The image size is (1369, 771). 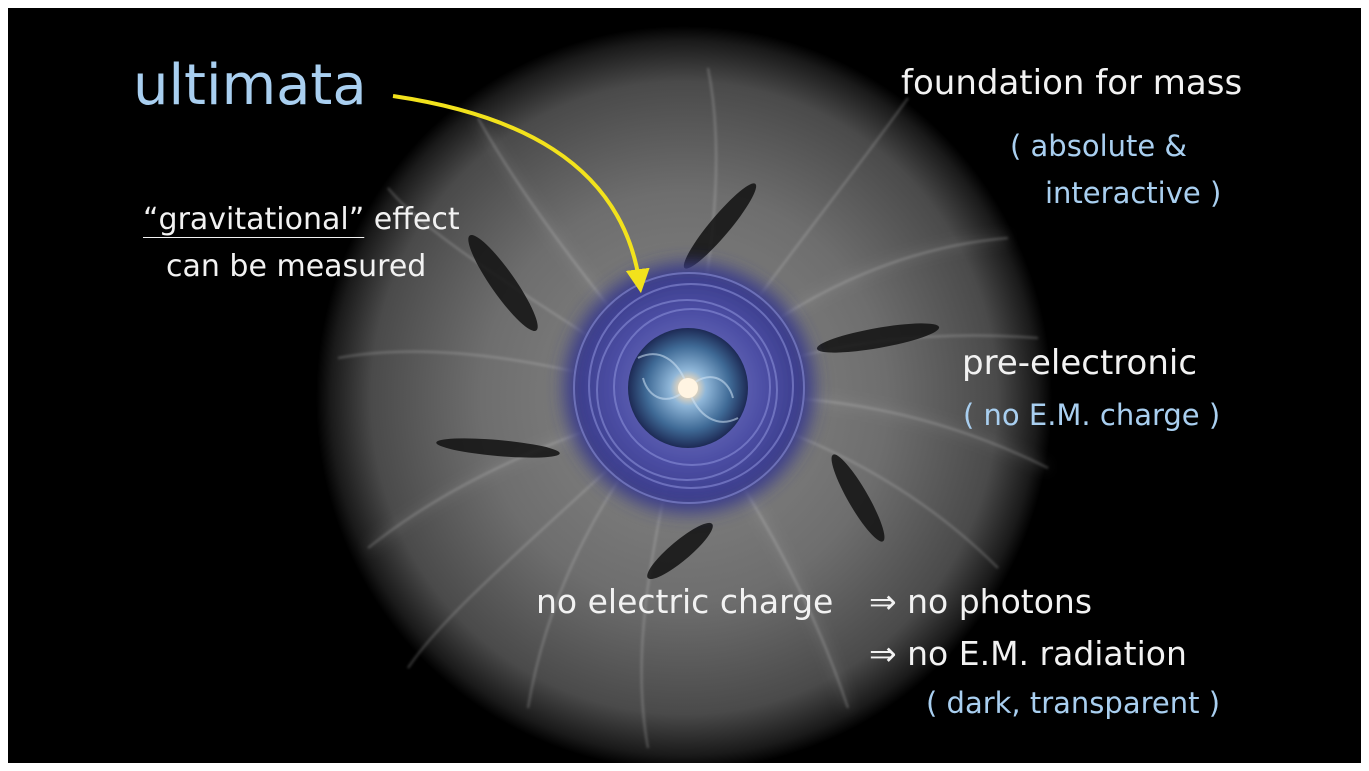 What do you see at coordinates (1028, 653) in the screenshot?
I see `no-radiation-label: ⇒ no E.M. radiation` at bounding box center [1028, 653].